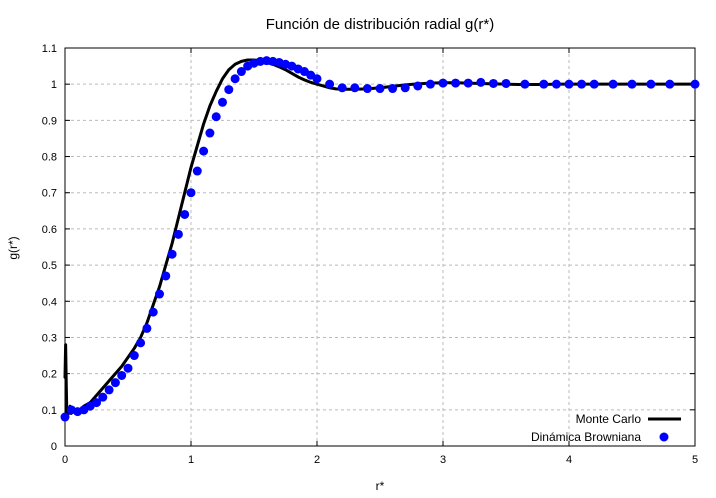 This screenshot has height=498, width=716. I want to click on y-tick-label: 0.8, so click(49, 158).